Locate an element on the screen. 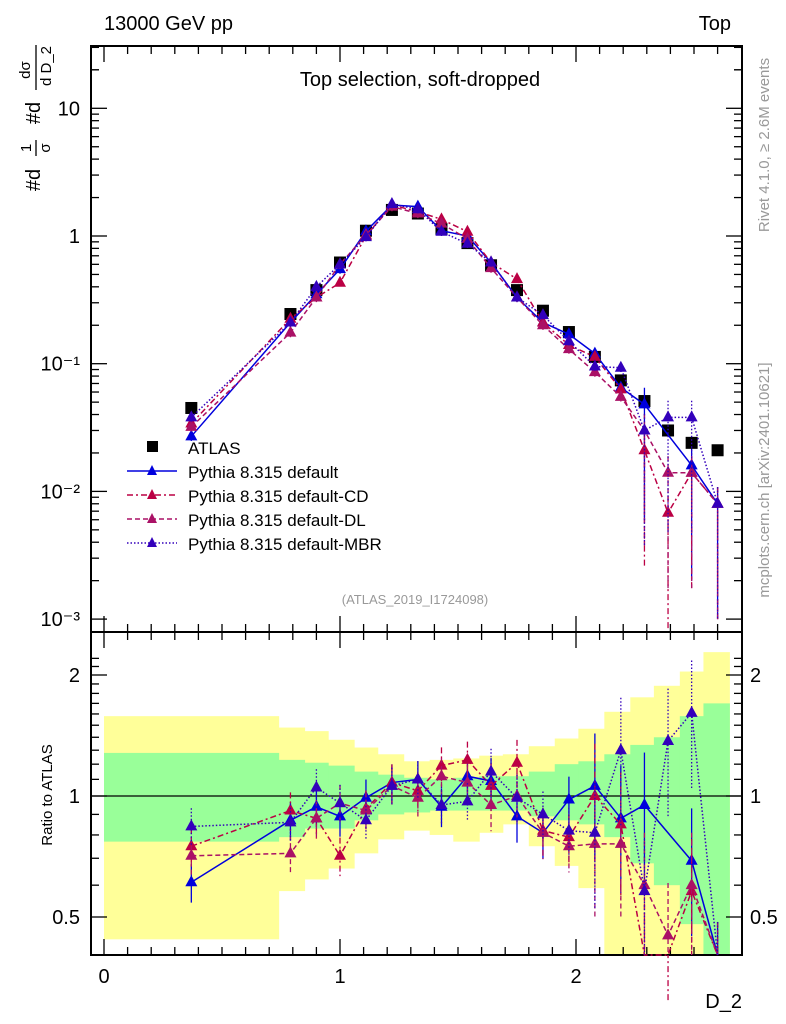 The height and width of the screenshot is (1024, 786). legend-label: Pythia 8.315 default is located at coordinates (263, 472).